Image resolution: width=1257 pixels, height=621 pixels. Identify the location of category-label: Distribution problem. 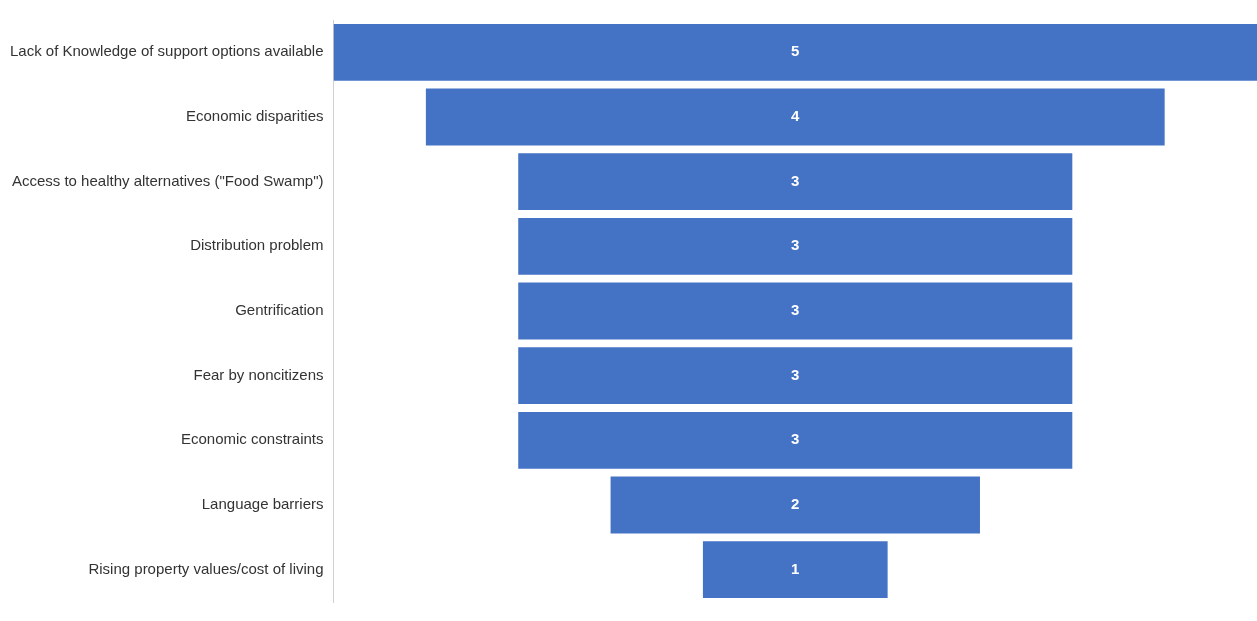
(257, 245).